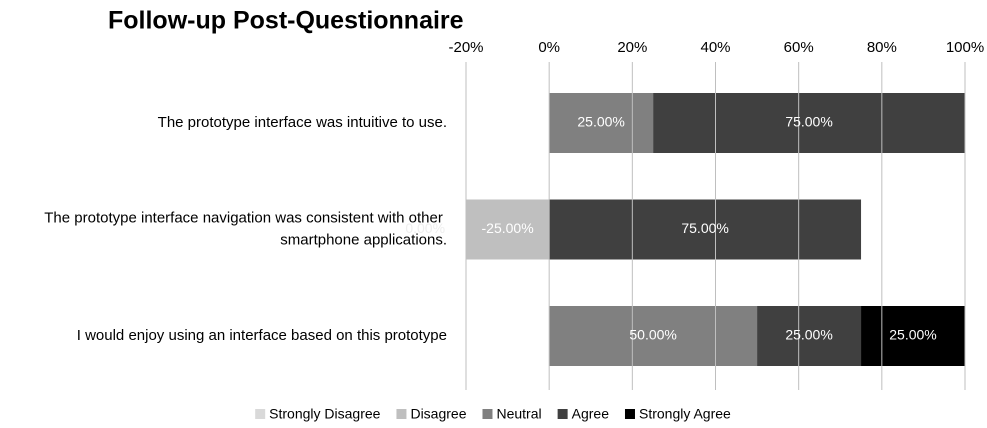 Image resolution: width=987 pixels, height=428 pixels. I want to click on legend-label: Strongly Disagree, so click(324, 414).